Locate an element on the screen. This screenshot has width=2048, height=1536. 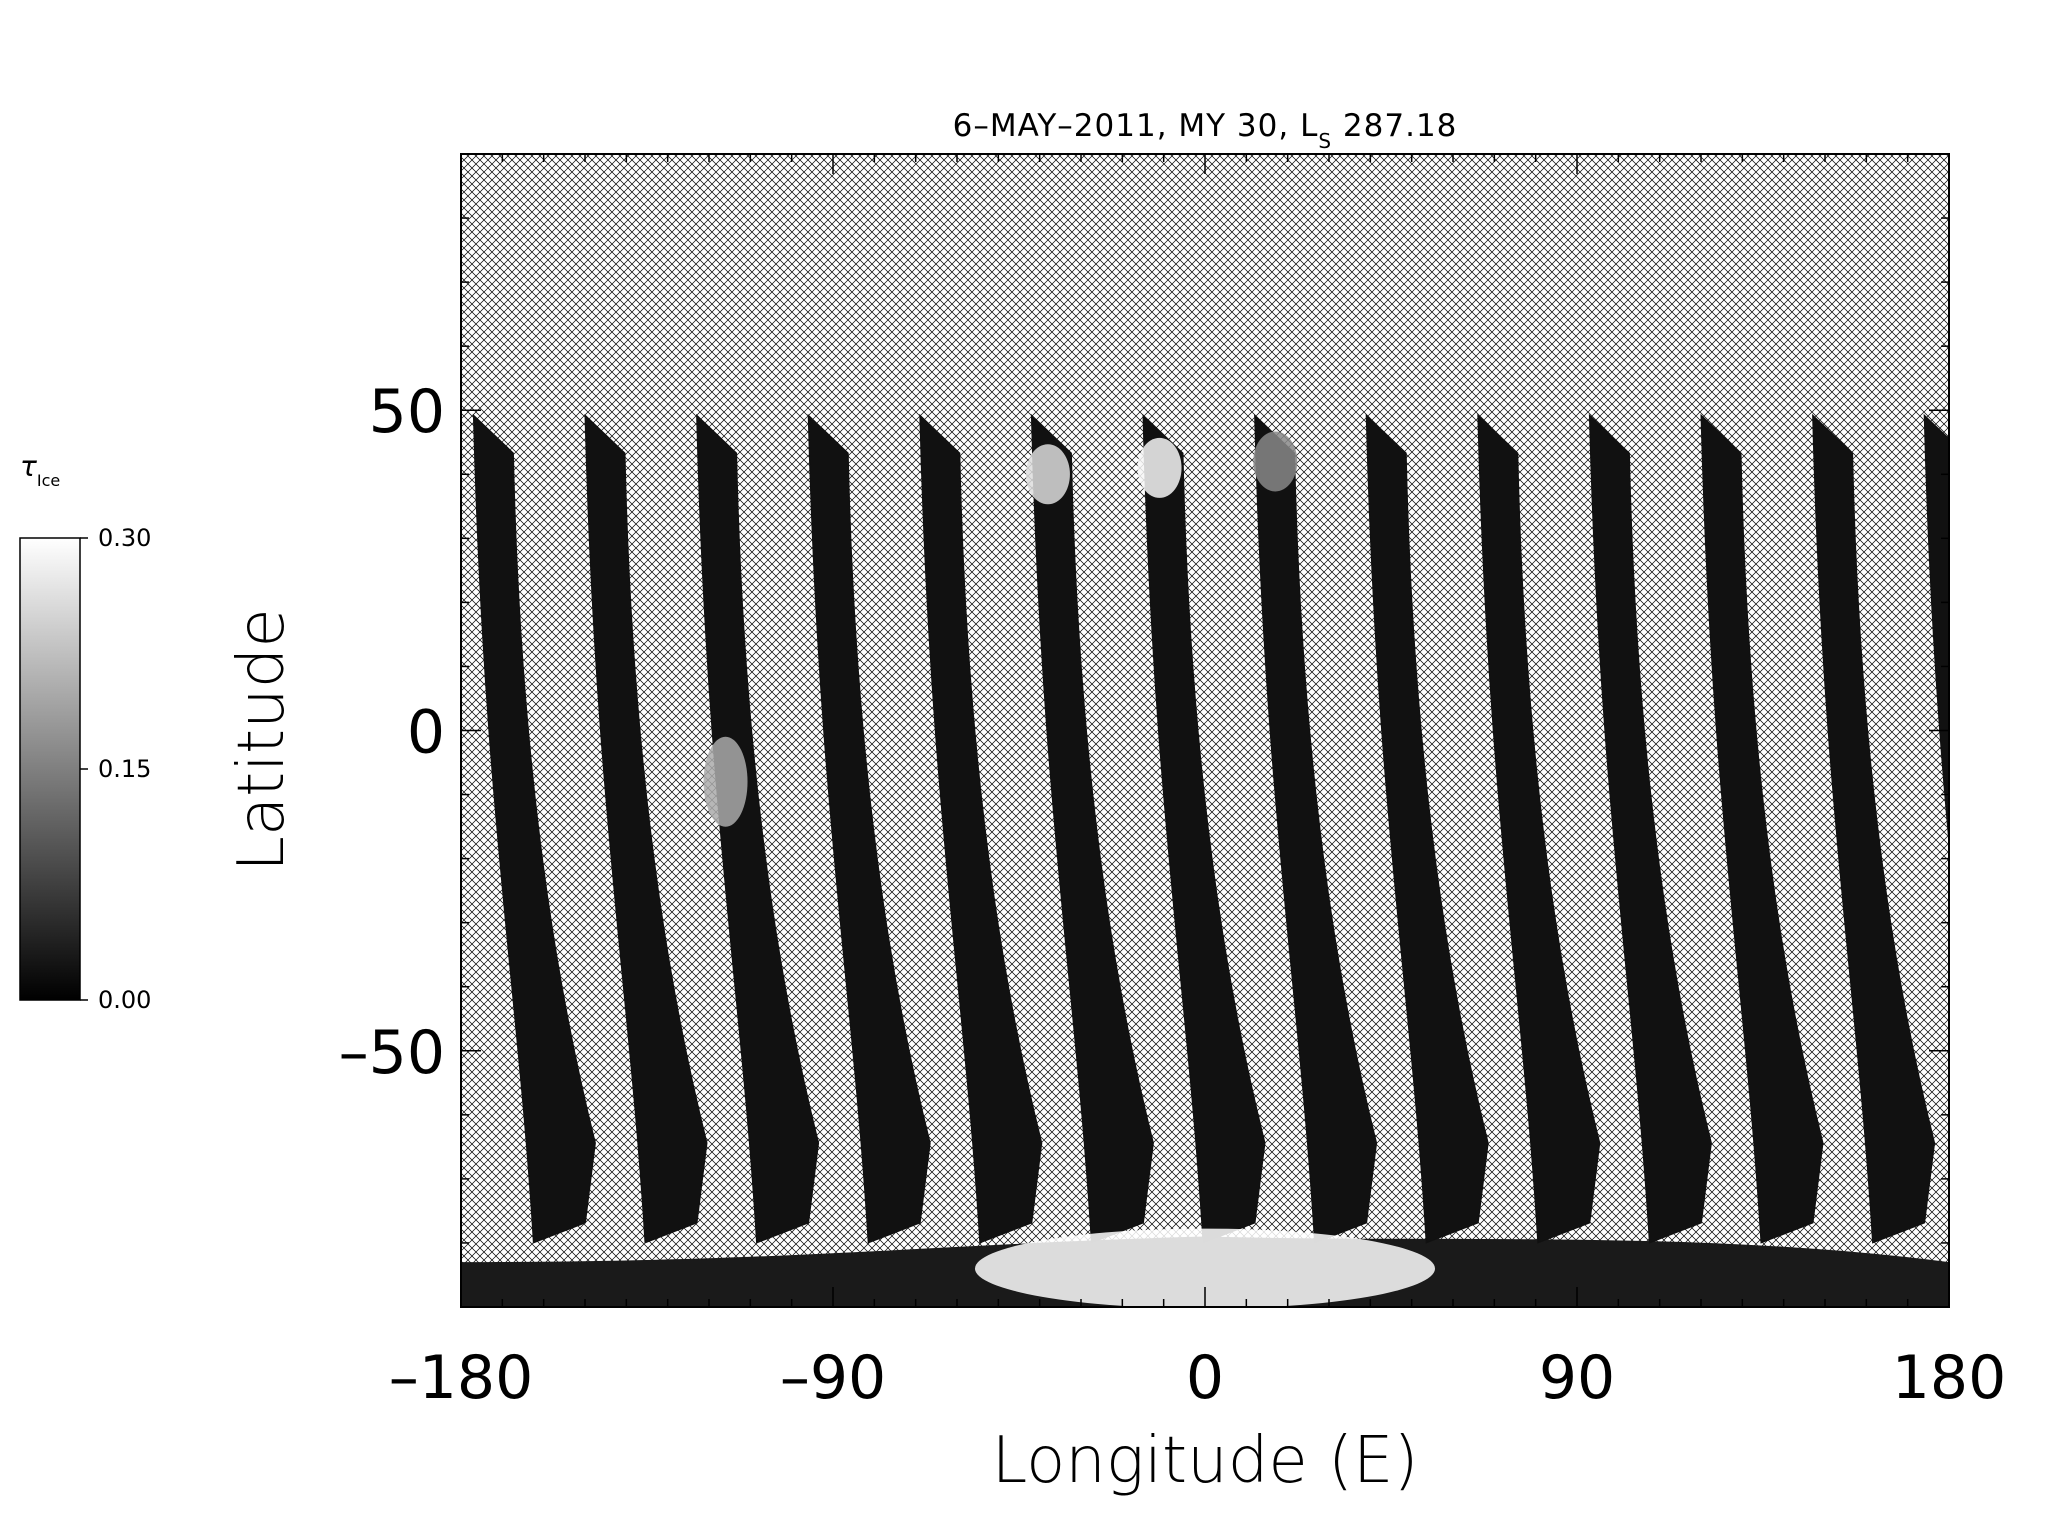
y-tick-label: 0 is located at coordinates (426, 733).